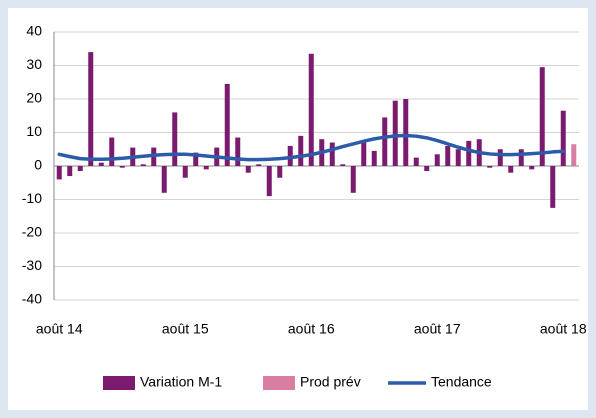 This screenshot has height=418, width=596. I want to click on trend-line, so click(311, 147).